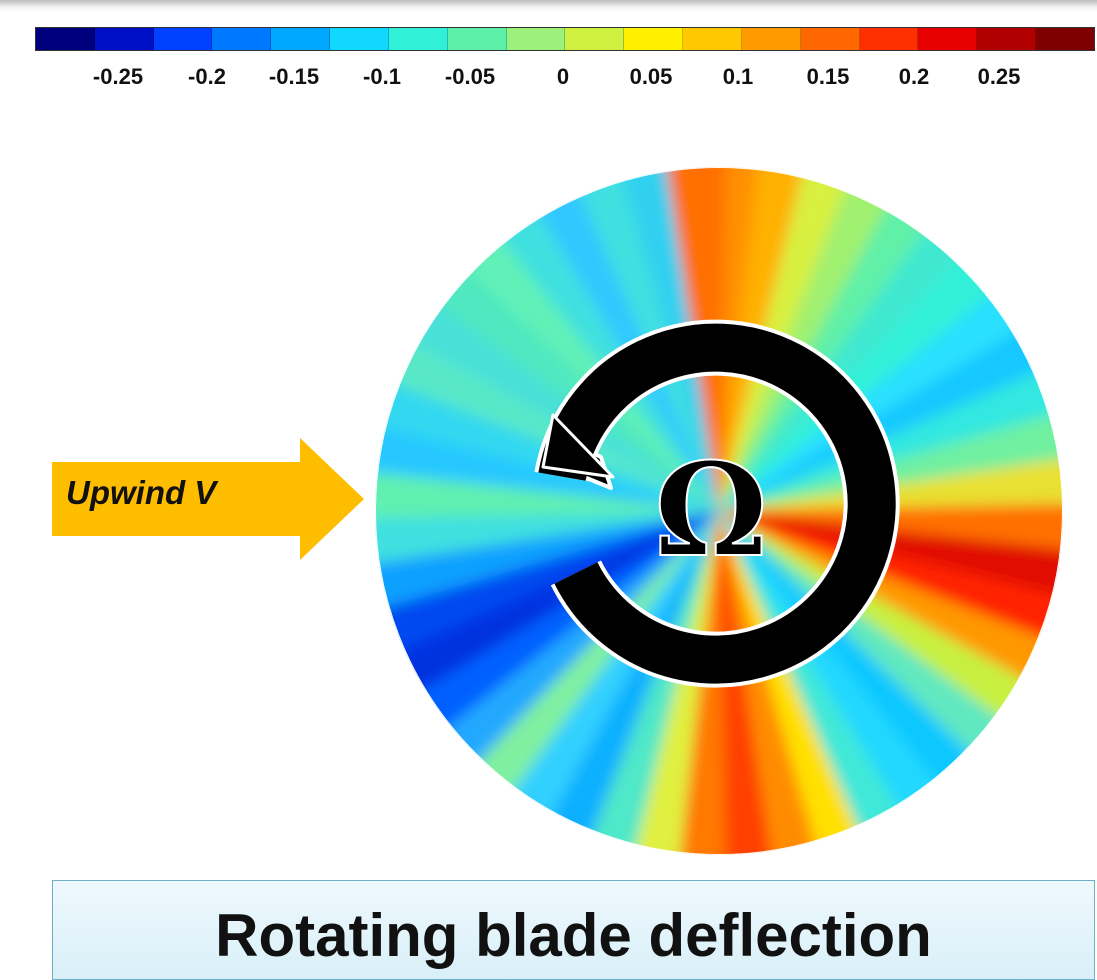  What do you see at coordinates (711, 511) in the screenshot?
I see `omega-symbol: Ω` at bounding box center [711, 511].